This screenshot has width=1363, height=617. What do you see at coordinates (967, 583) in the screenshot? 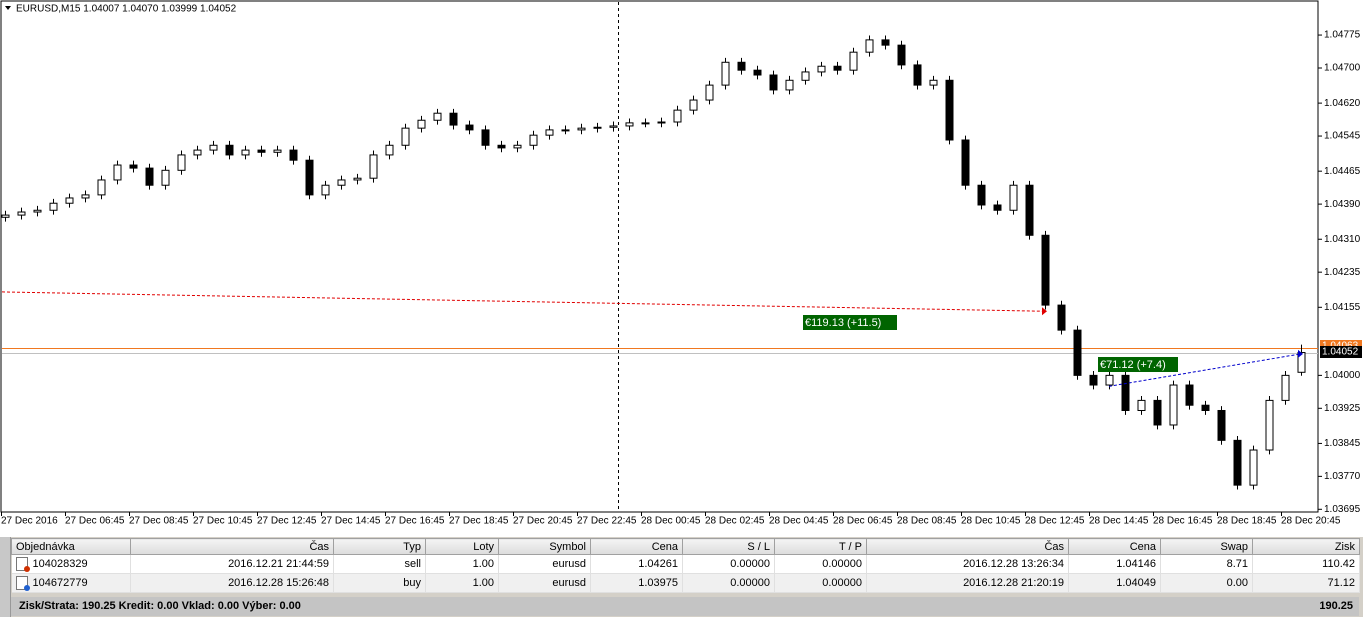
I see `cell: 2016.12.28 21:20:19` at bounding box center [967, 583].